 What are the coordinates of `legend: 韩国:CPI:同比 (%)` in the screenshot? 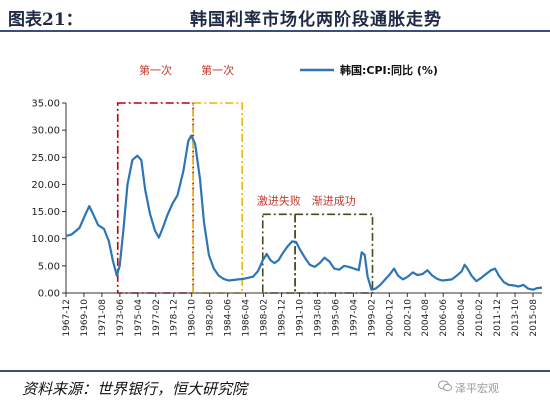 It's located at (369, 70).